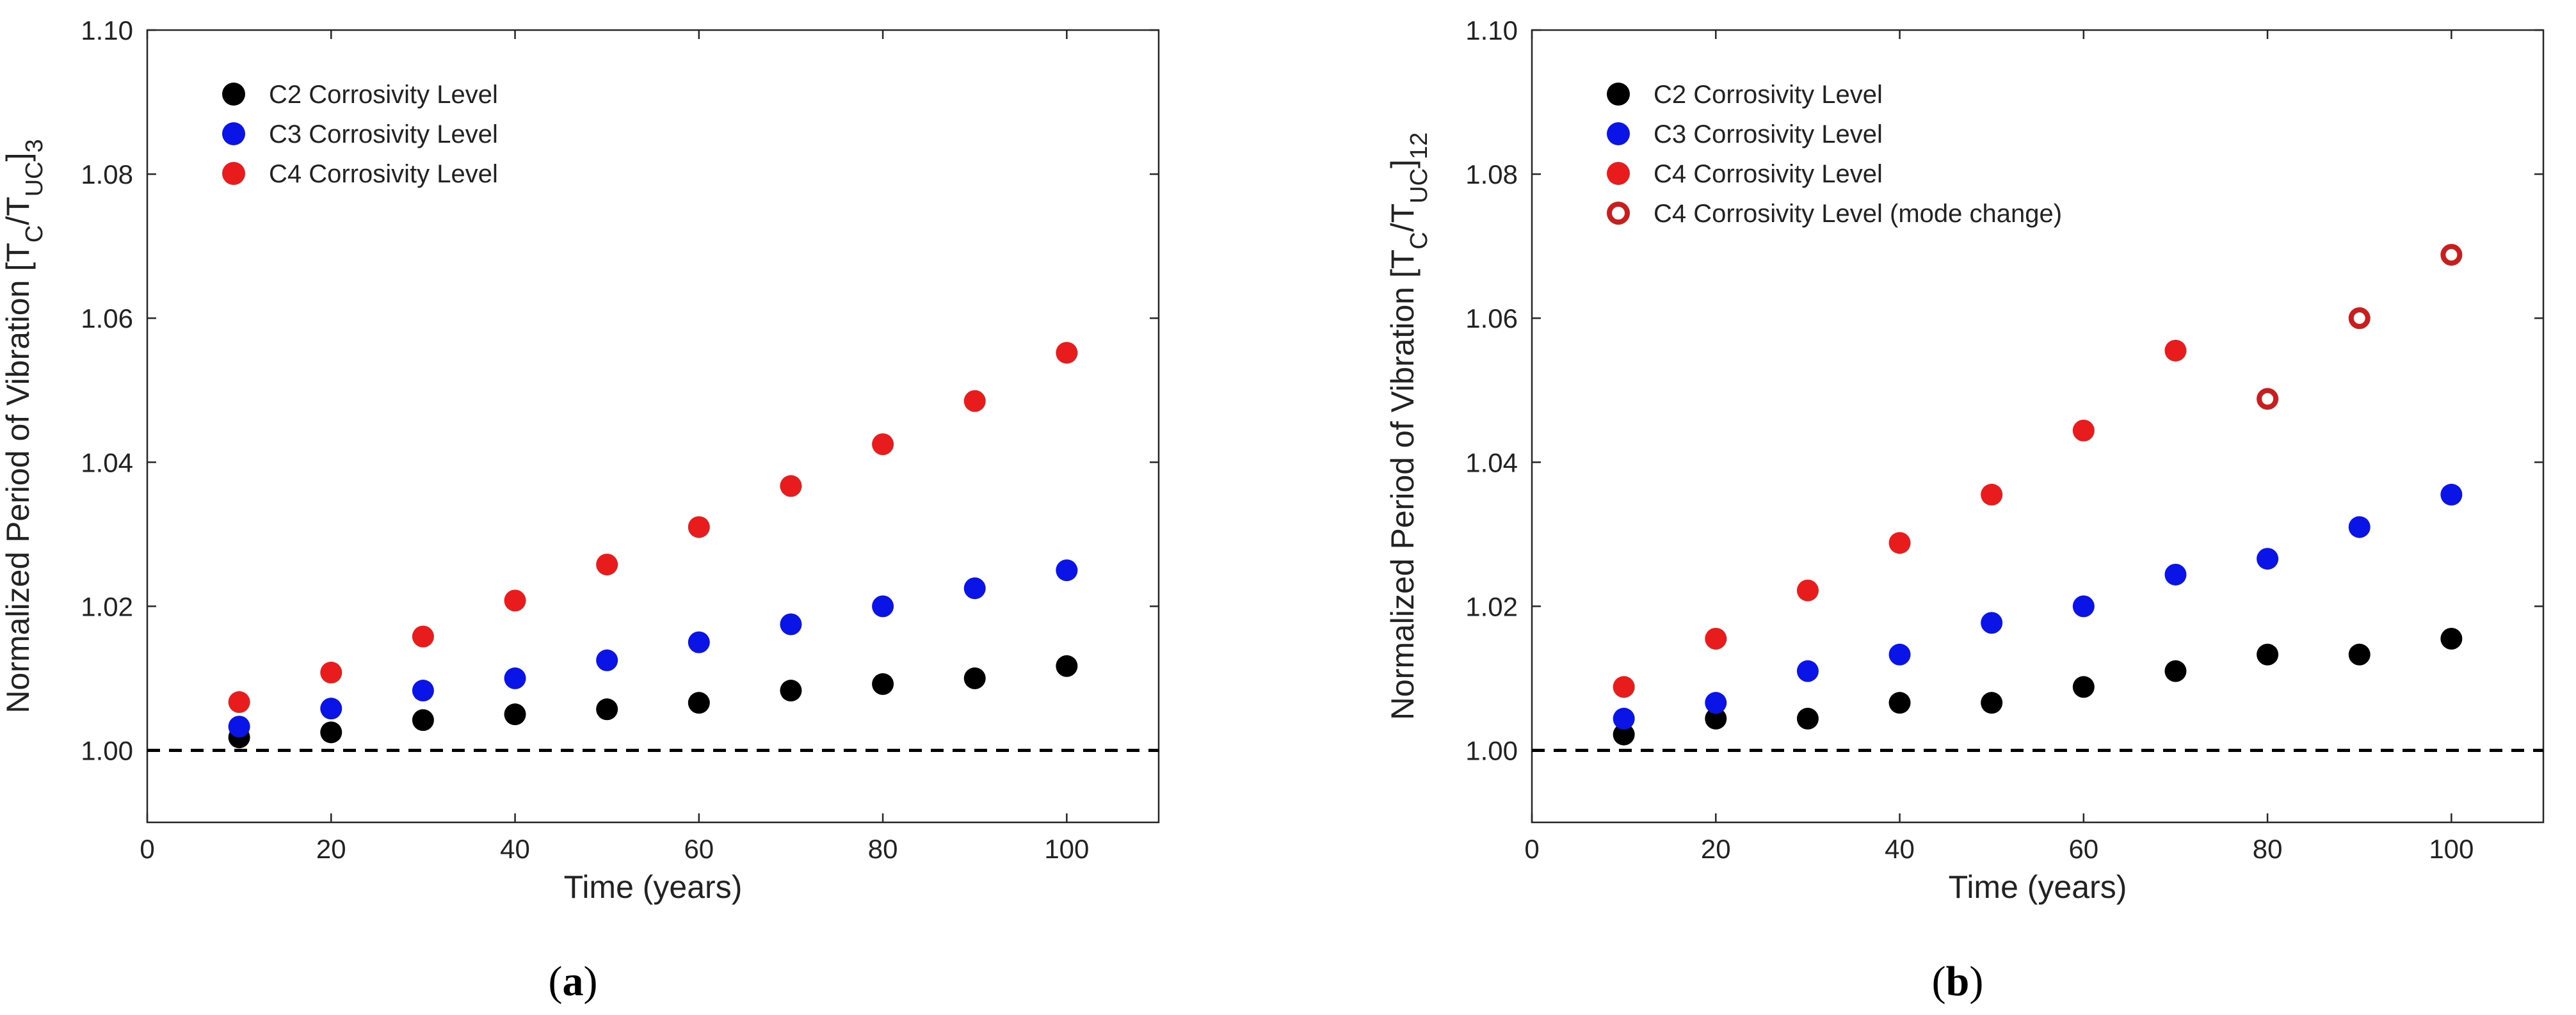 The image size is (2576, 1015). What do you see at coordinates (107, 606) in the screenshot?
I see `y-tick-label: 1.02` at bounding box center [107, 606].